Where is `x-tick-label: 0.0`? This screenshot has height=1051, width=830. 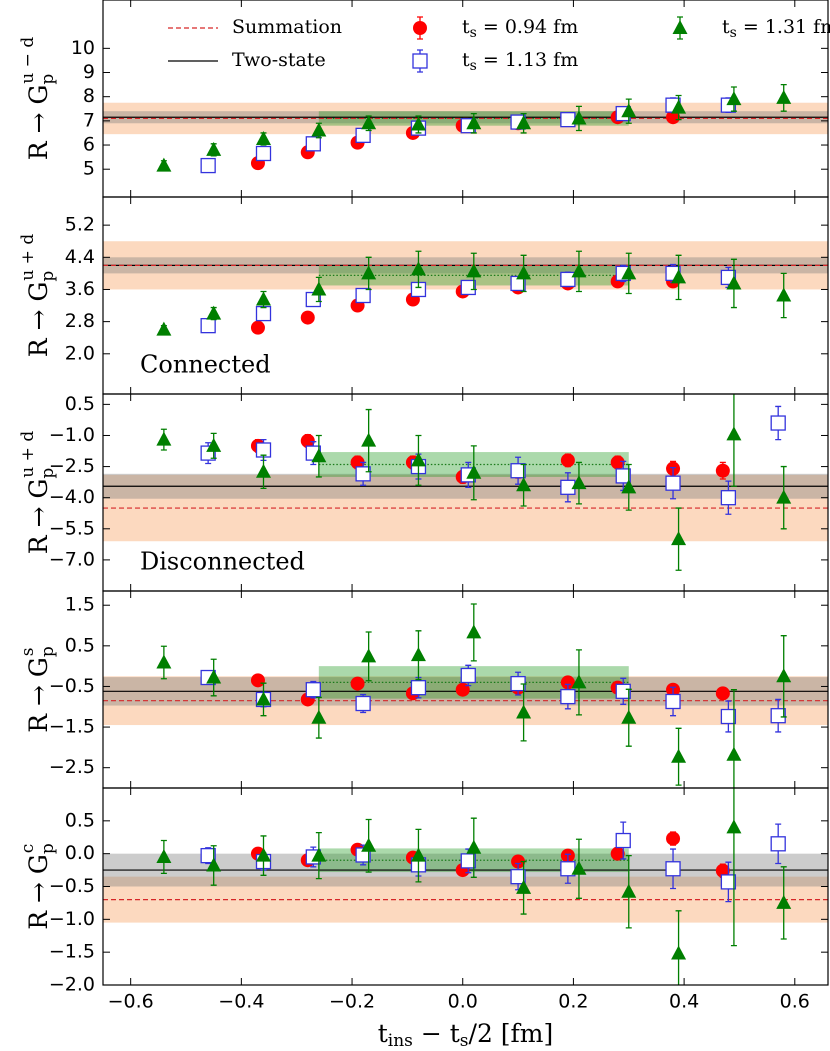 x-tick-label: 0.0 is located at coordinates (463, 1002).